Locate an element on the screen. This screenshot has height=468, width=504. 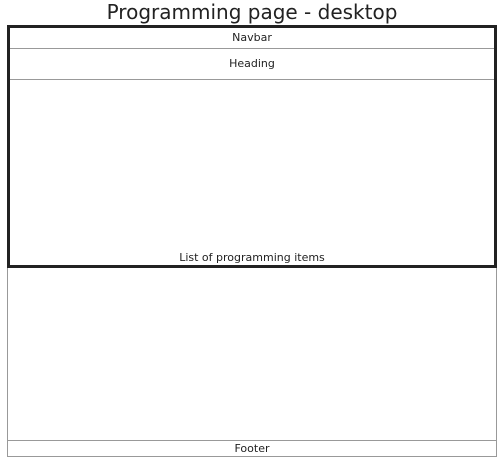
navbar-section: Navbar is located at coordinates (252, 38).